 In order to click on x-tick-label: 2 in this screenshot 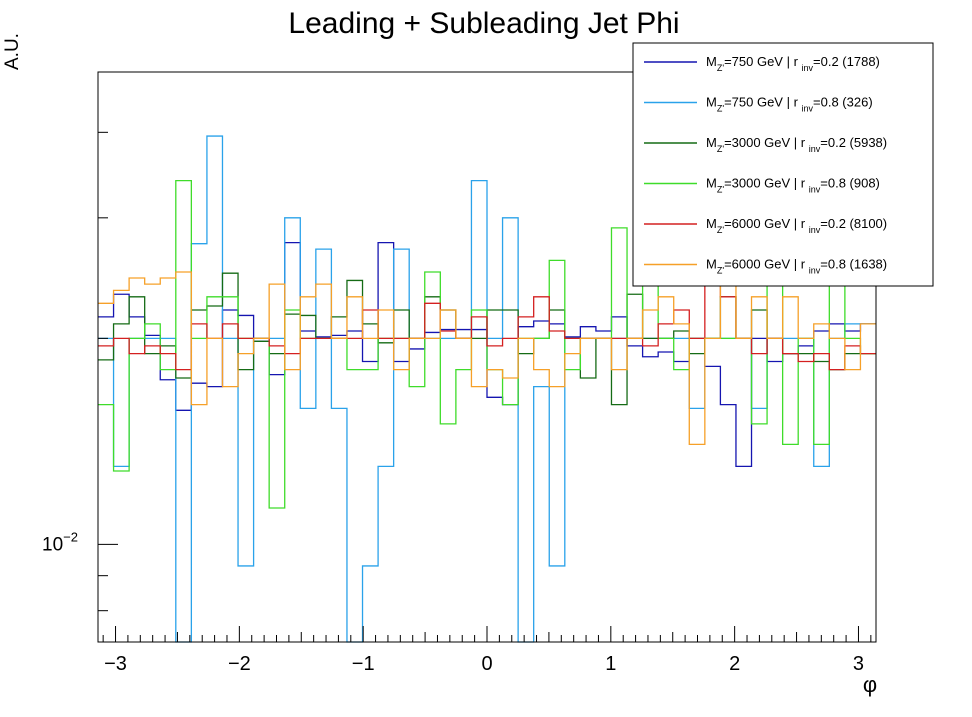, I will do `click(734, 664)`.